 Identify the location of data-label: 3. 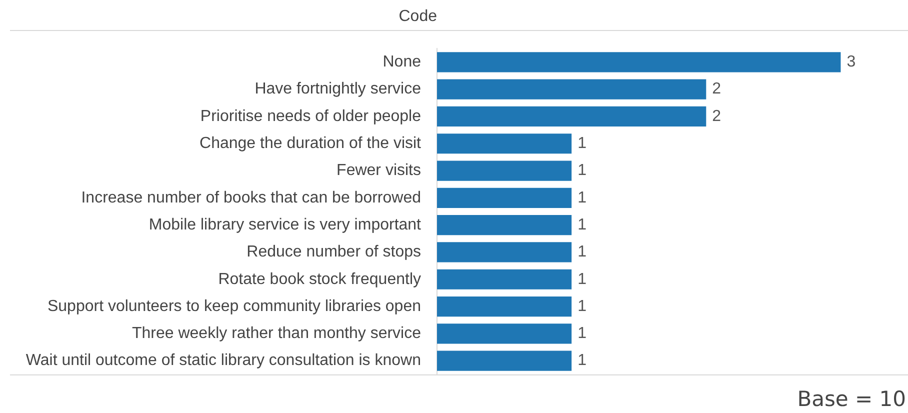
(851, 62).